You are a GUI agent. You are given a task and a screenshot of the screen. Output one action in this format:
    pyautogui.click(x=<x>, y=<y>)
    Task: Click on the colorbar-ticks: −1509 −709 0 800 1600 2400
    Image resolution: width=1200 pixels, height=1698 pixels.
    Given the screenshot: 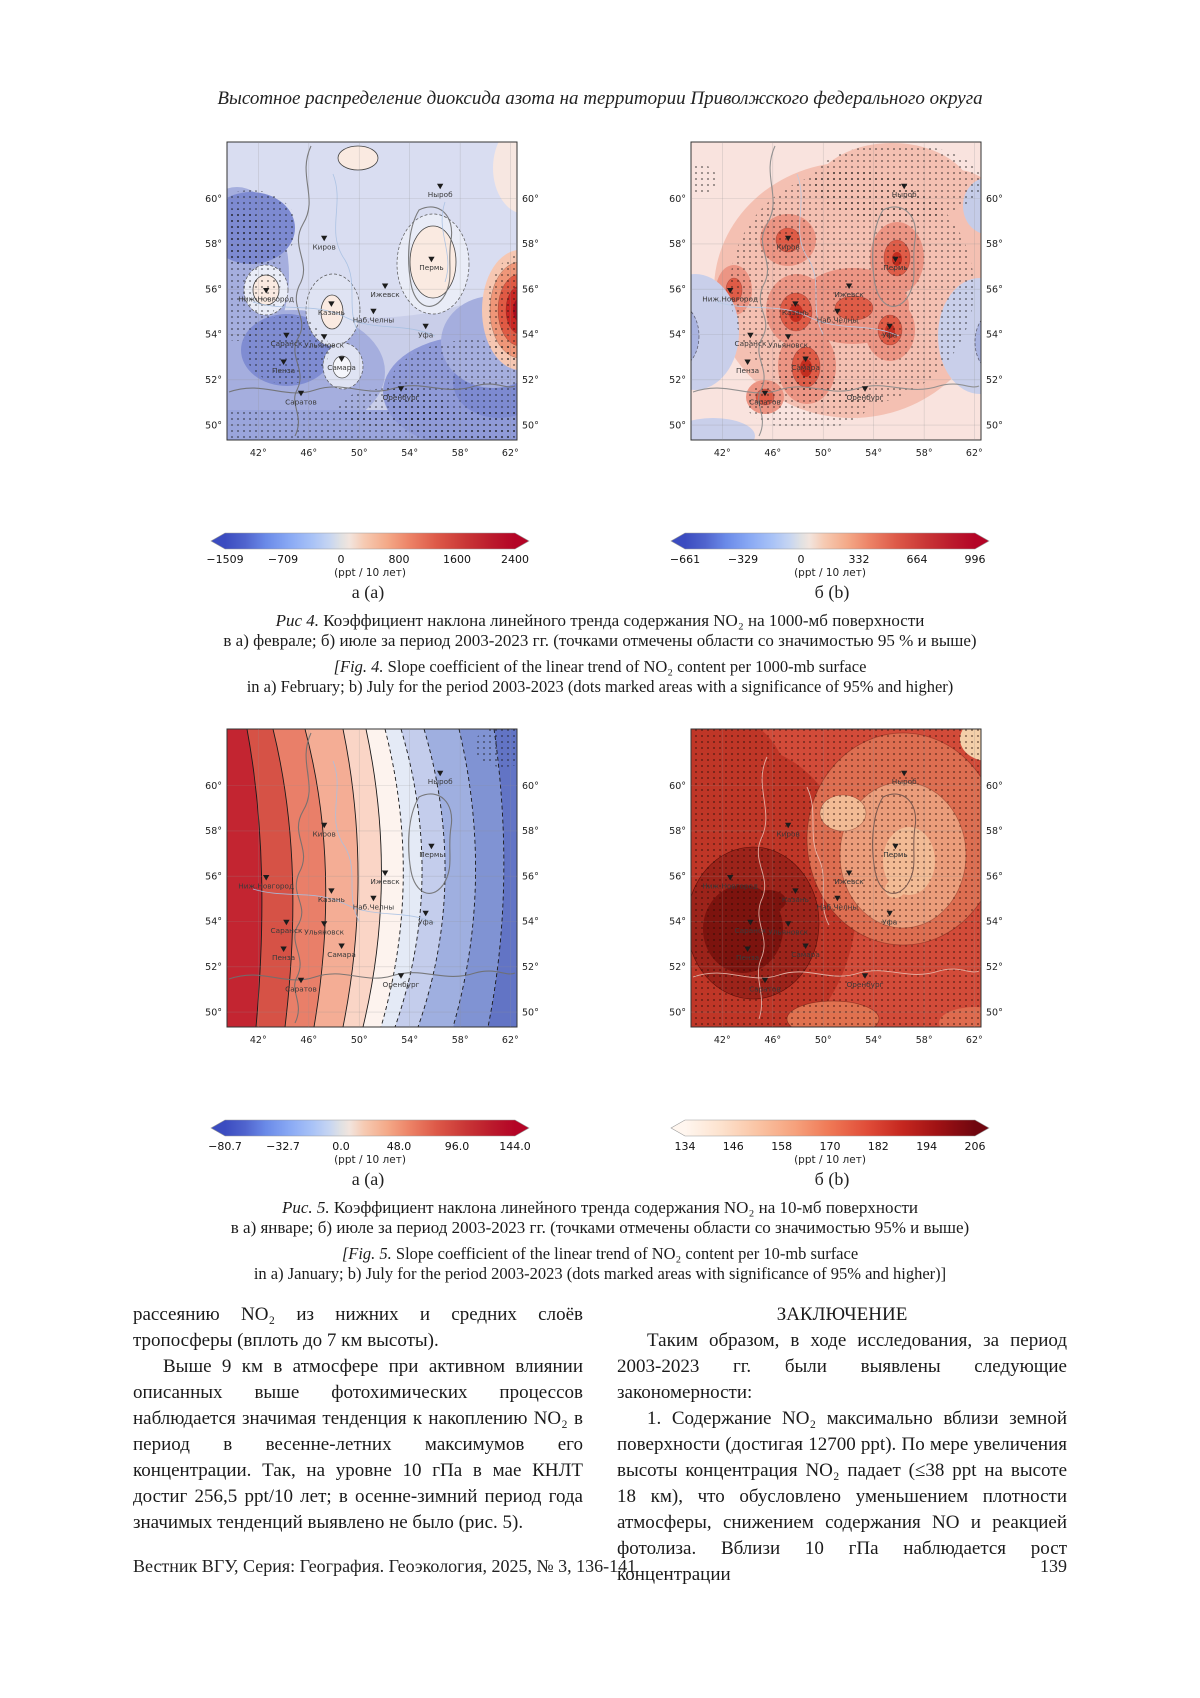 What is the action you would take?
    pyautogui.click(x=367, y=559)
    